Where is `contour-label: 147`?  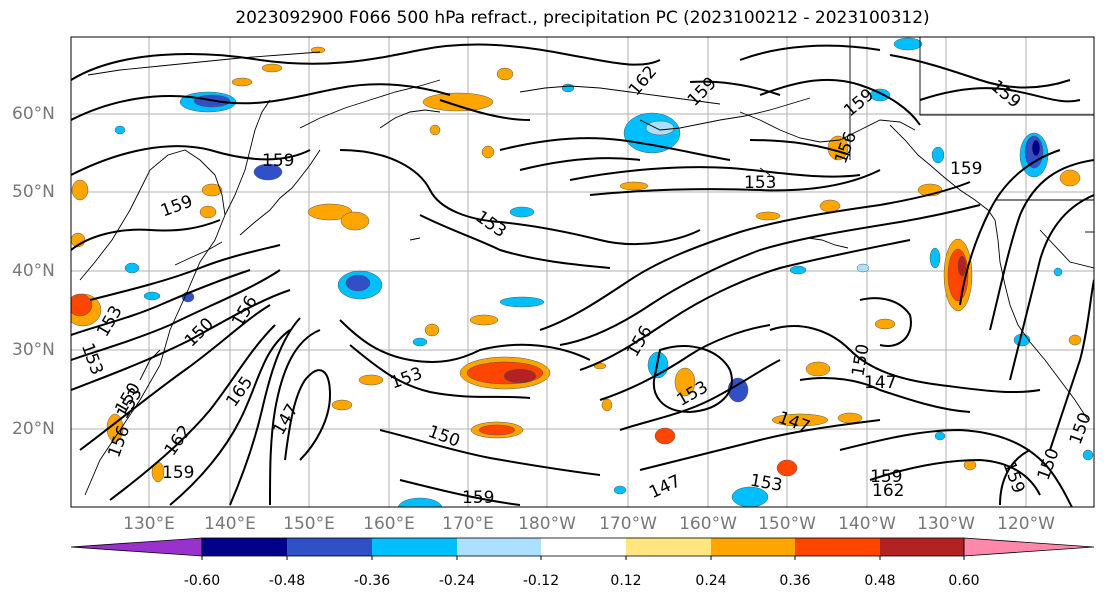
contour-label: 147 is located at coordinates (880, 383).